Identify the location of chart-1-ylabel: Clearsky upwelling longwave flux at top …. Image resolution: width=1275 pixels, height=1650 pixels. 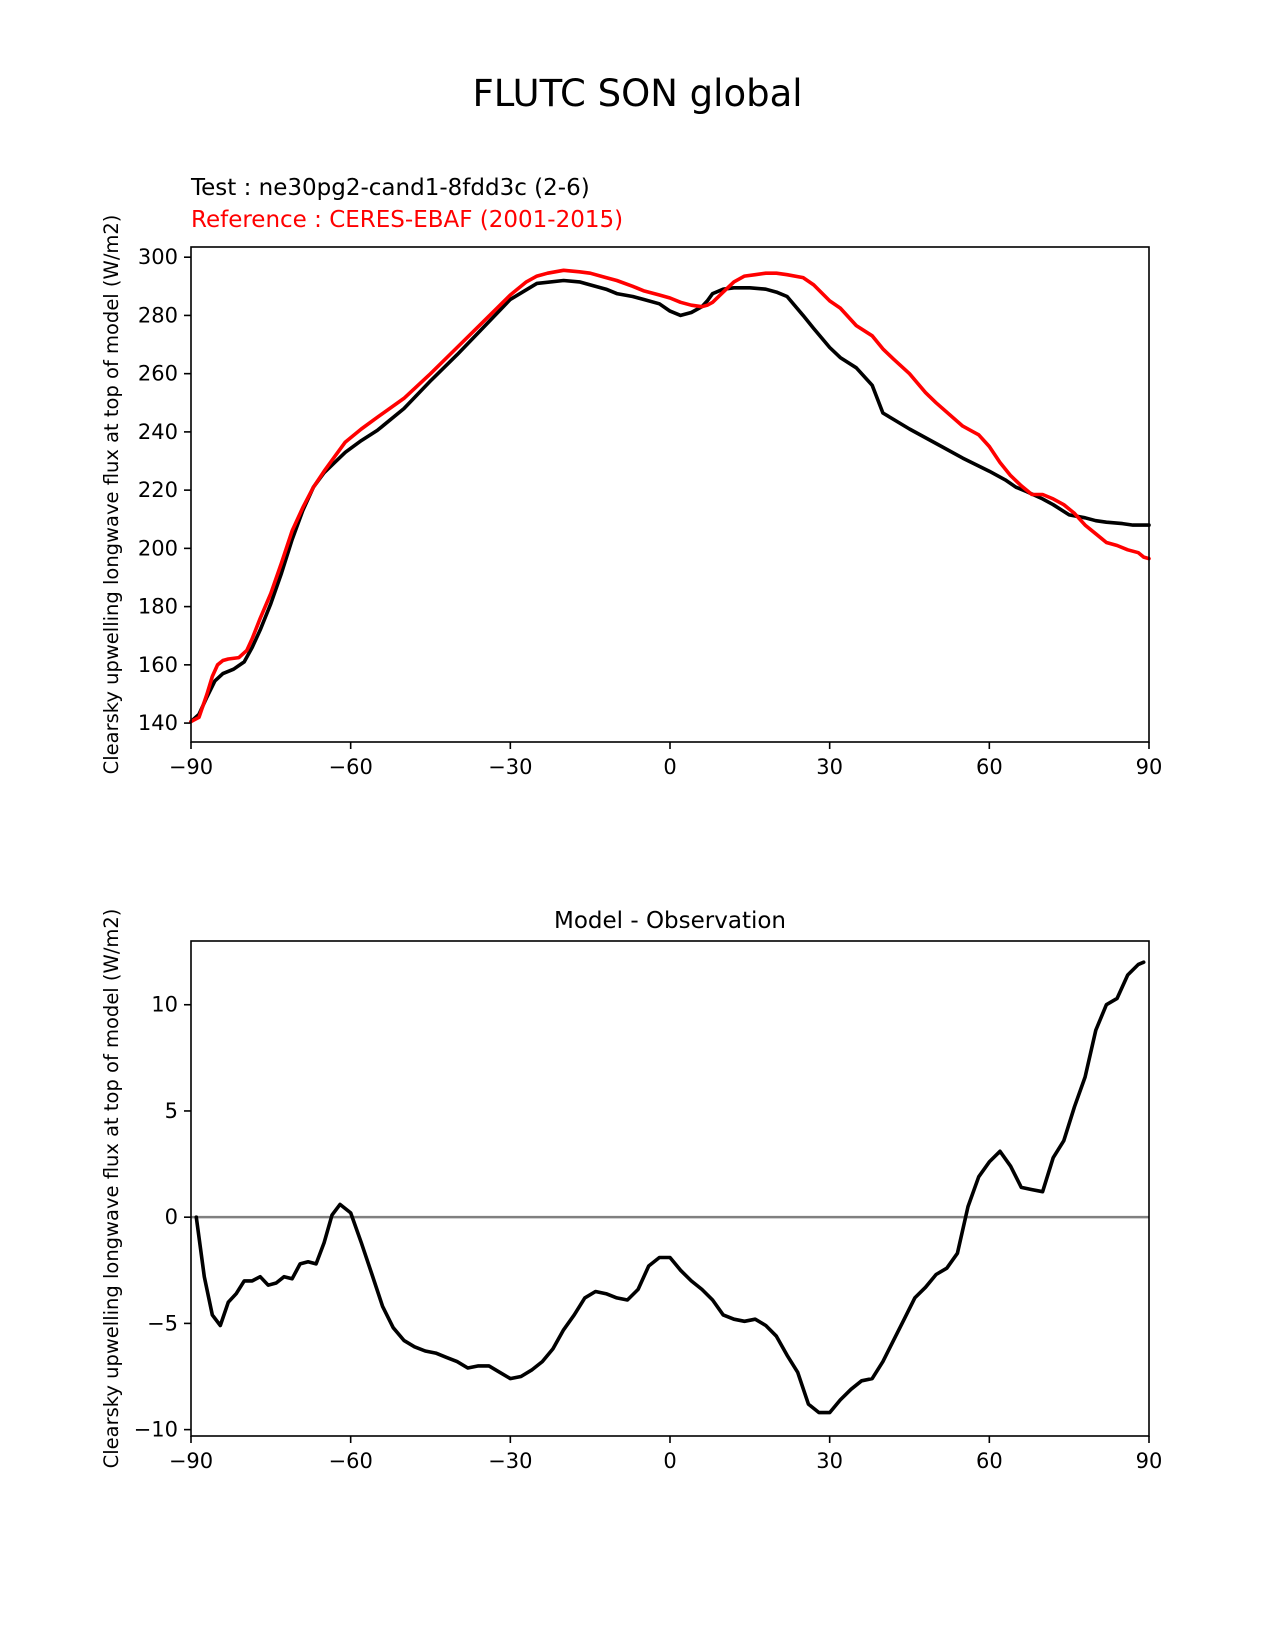
(111, 1189).